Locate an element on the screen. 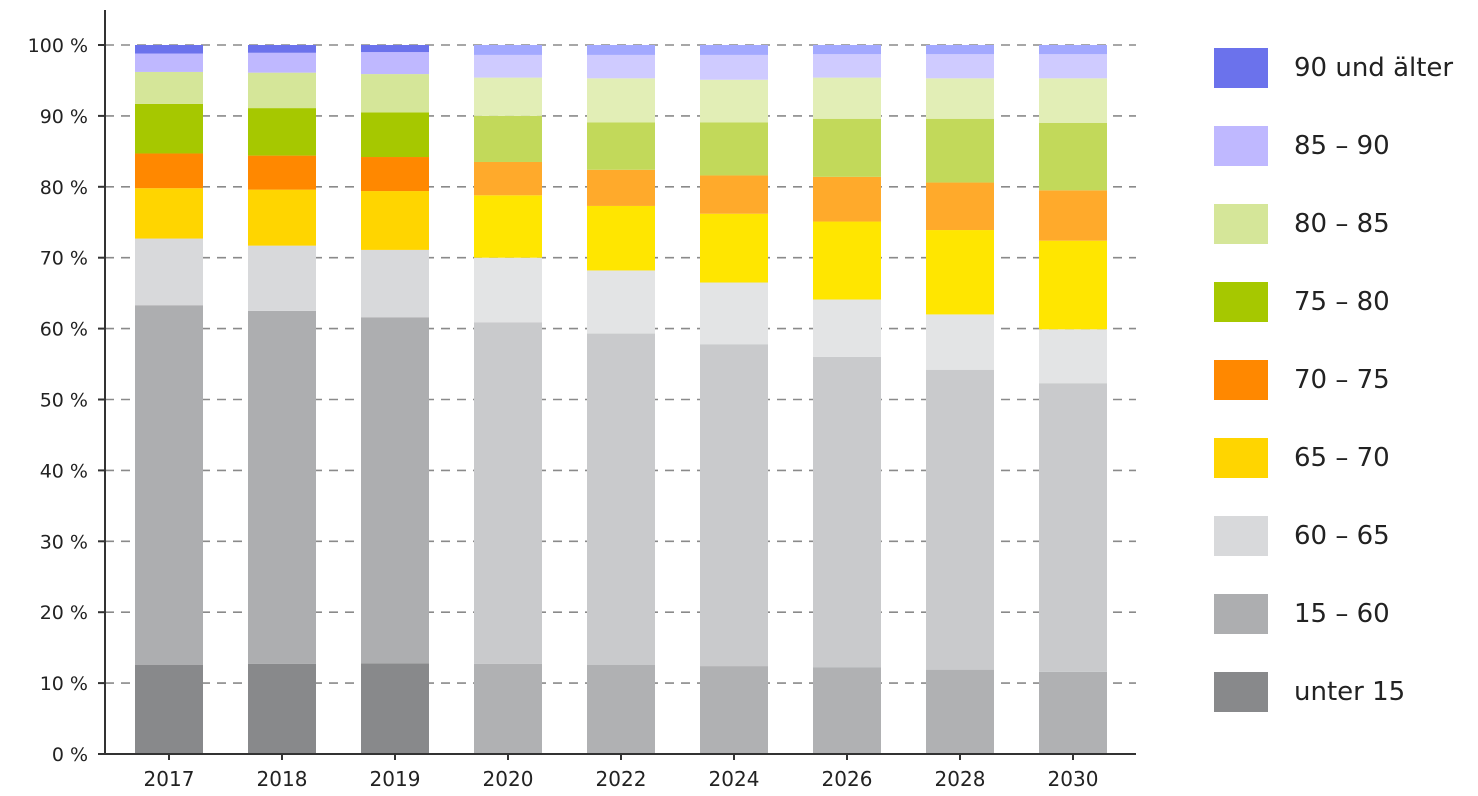  y-tick-label: 90 % is located at coordinates (64, 117).